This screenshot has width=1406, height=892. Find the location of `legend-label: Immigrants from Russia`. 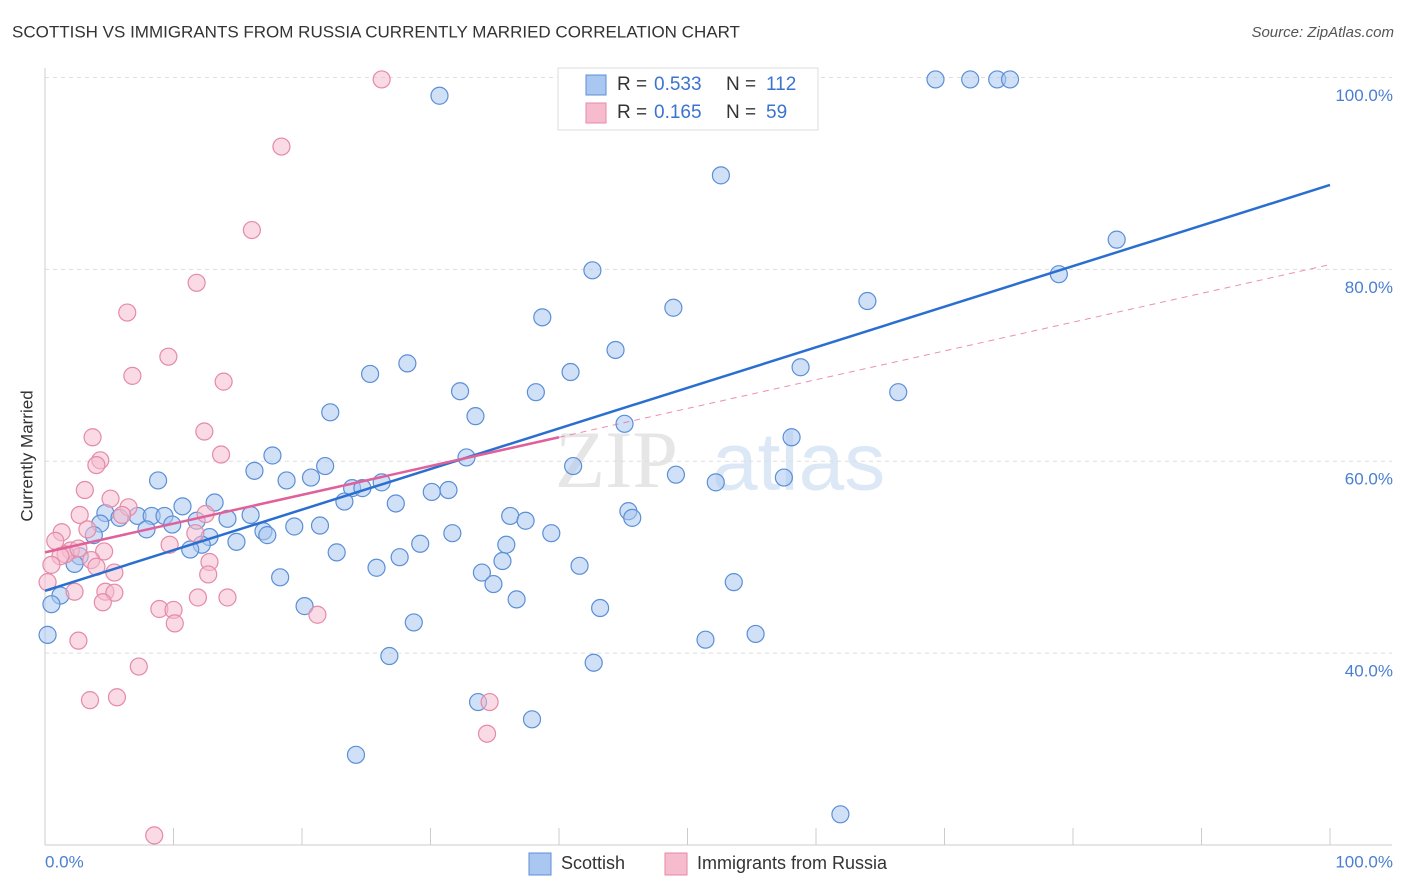

legend-label: Immigrants from Russia is located at coordinates (792, 863).